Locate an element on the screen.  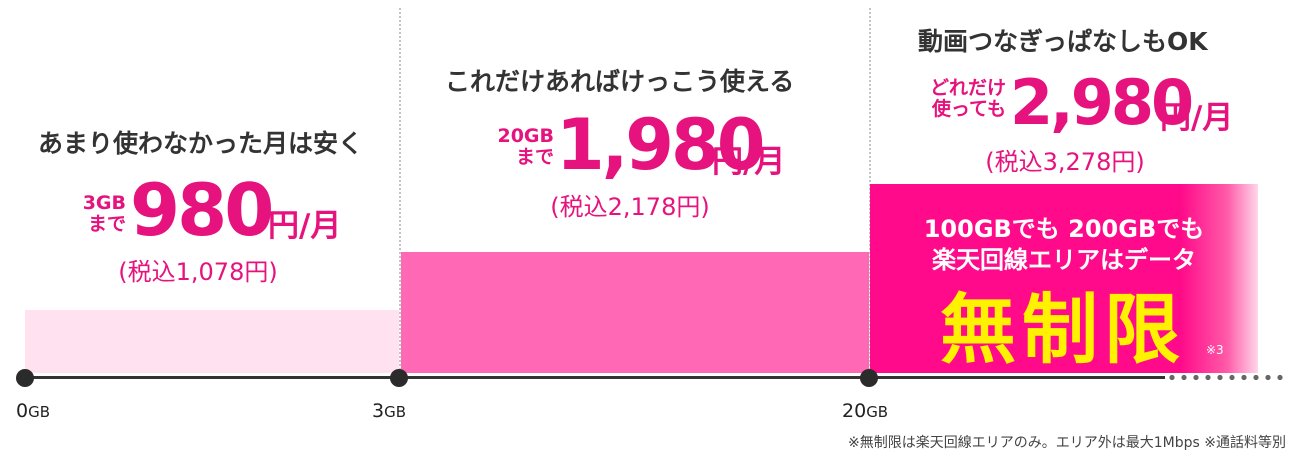
tier3-price: 2,980 is located at coordinates (1102, 102).